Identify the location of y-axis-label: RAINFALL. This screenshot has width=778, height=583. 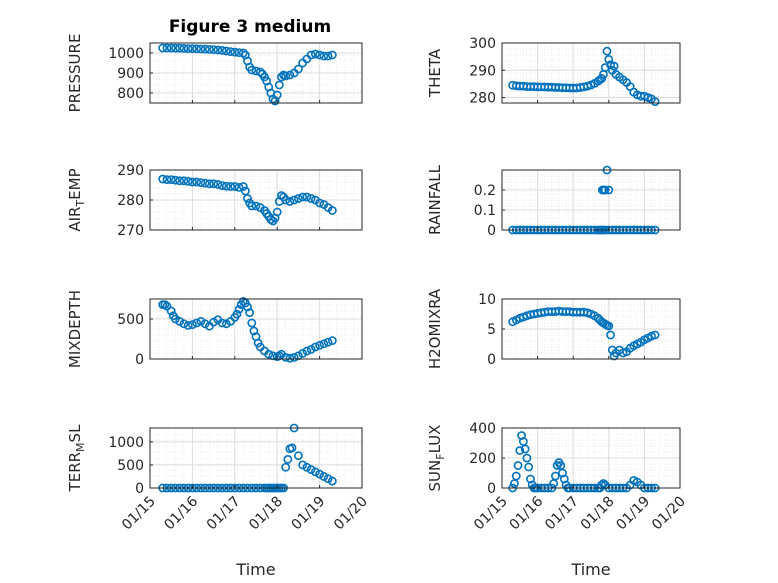
(435, 199).